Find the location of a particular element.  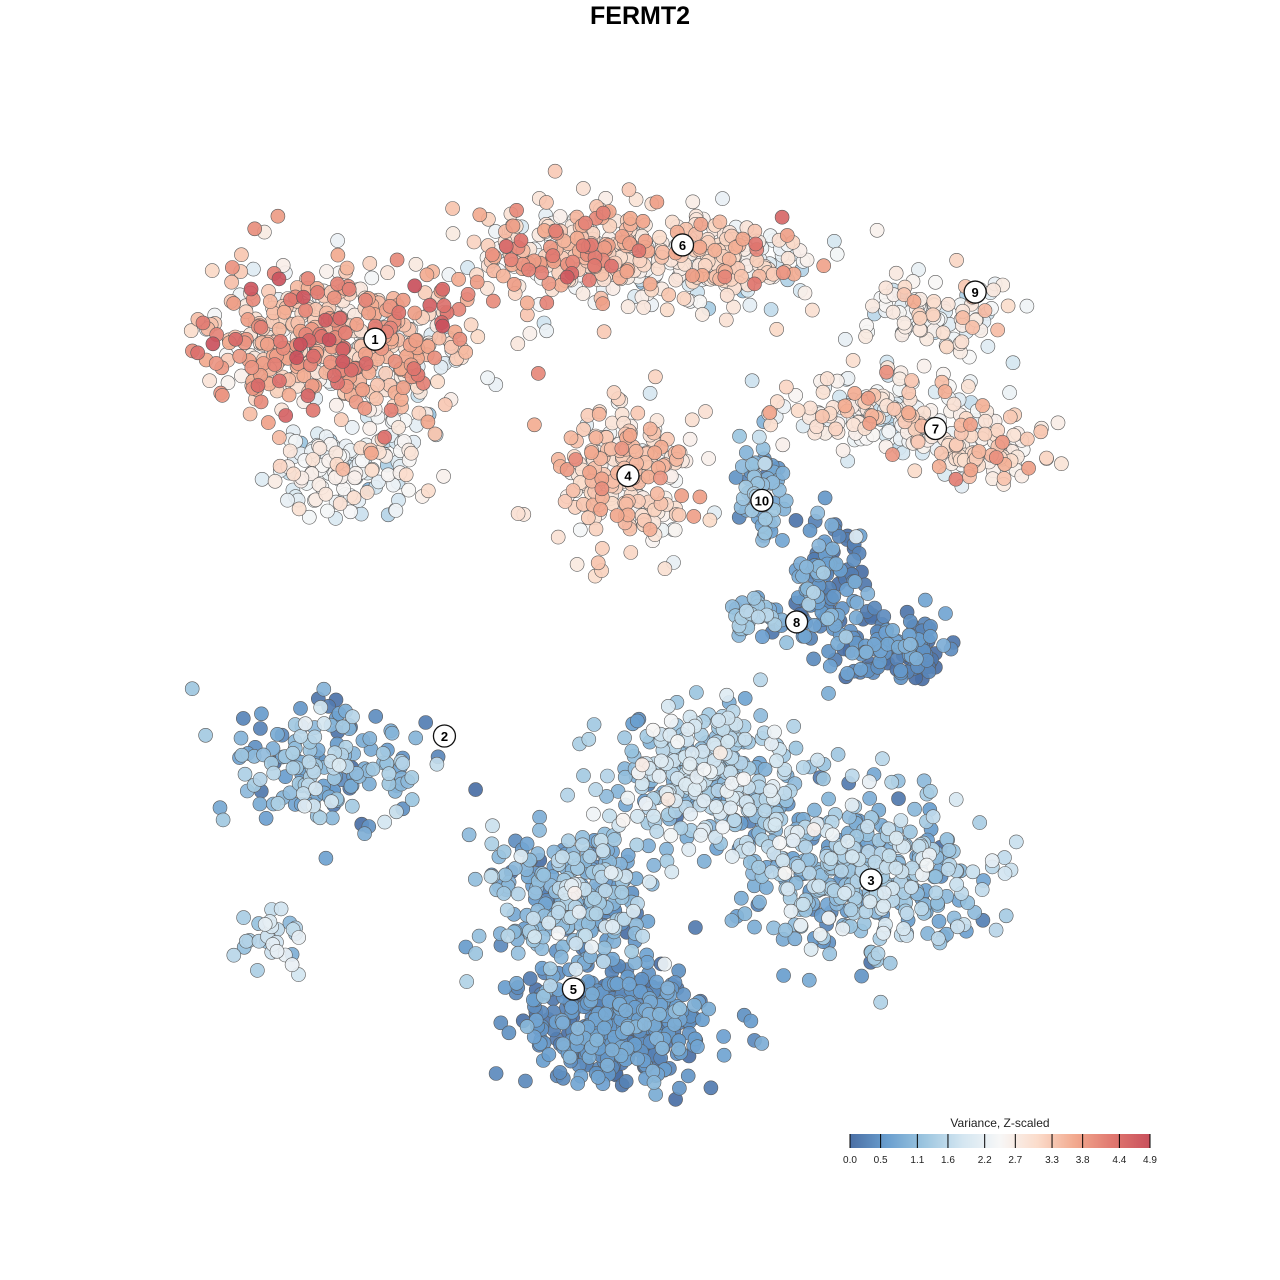

cluster-label-5: 5 is located at coordinates (573, 989).